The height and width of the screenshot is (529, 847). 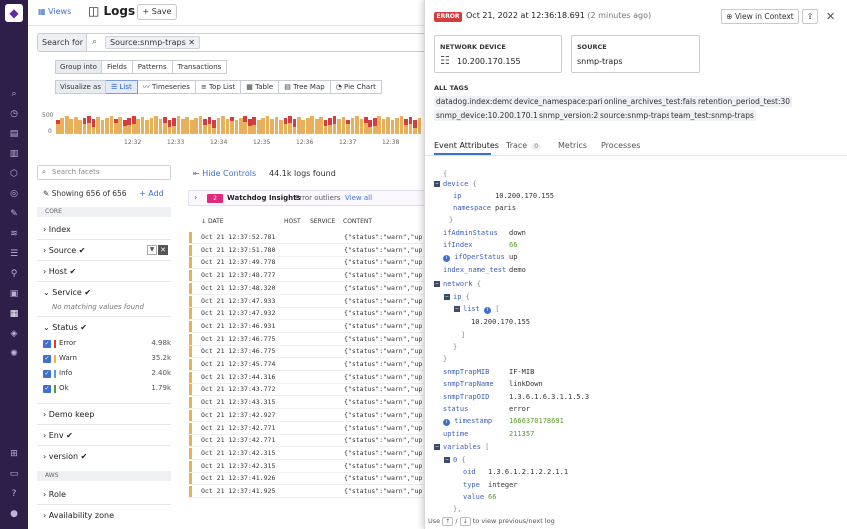 I want to click on hide-controls-button: ⇤ Hide Controls, so click(x=224, y=173).